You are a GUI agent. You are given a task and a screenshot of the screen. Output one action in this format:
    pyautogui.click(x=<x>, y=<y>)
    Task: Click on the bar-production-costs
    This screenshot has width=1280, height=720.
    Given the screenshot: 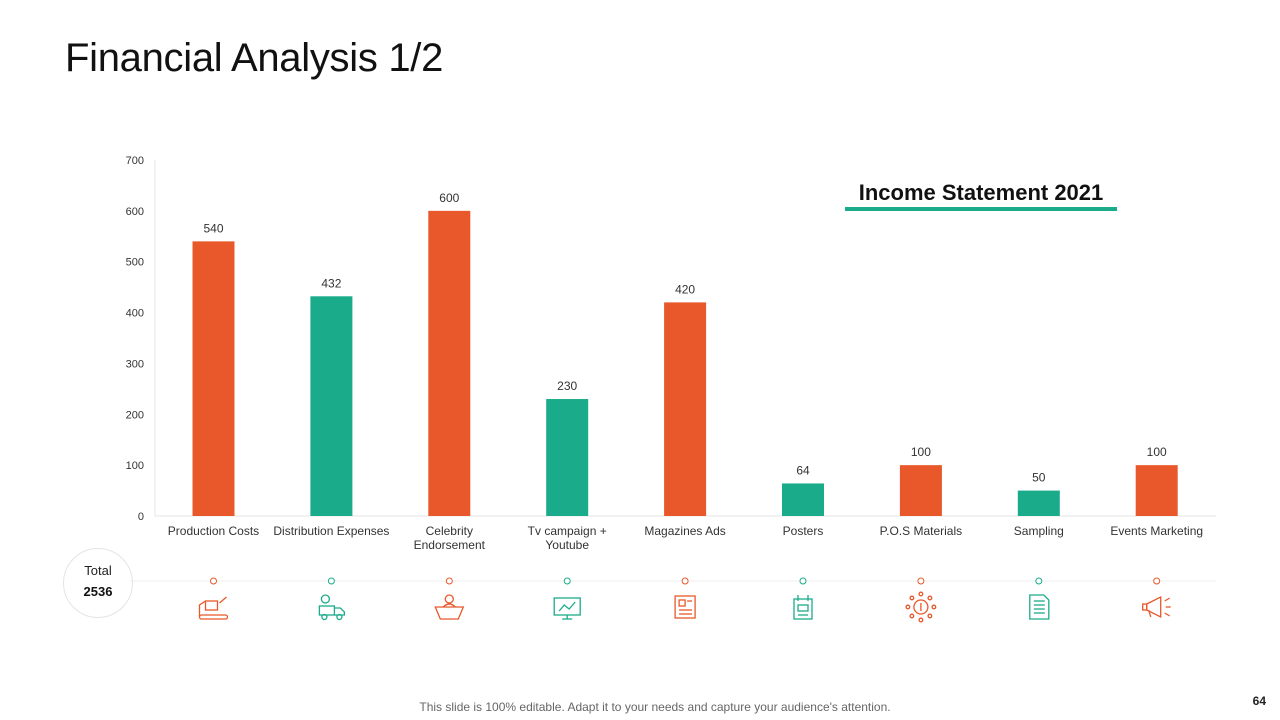 What is the action you would take?
    pyautogui.click(x=213, y=378)
    